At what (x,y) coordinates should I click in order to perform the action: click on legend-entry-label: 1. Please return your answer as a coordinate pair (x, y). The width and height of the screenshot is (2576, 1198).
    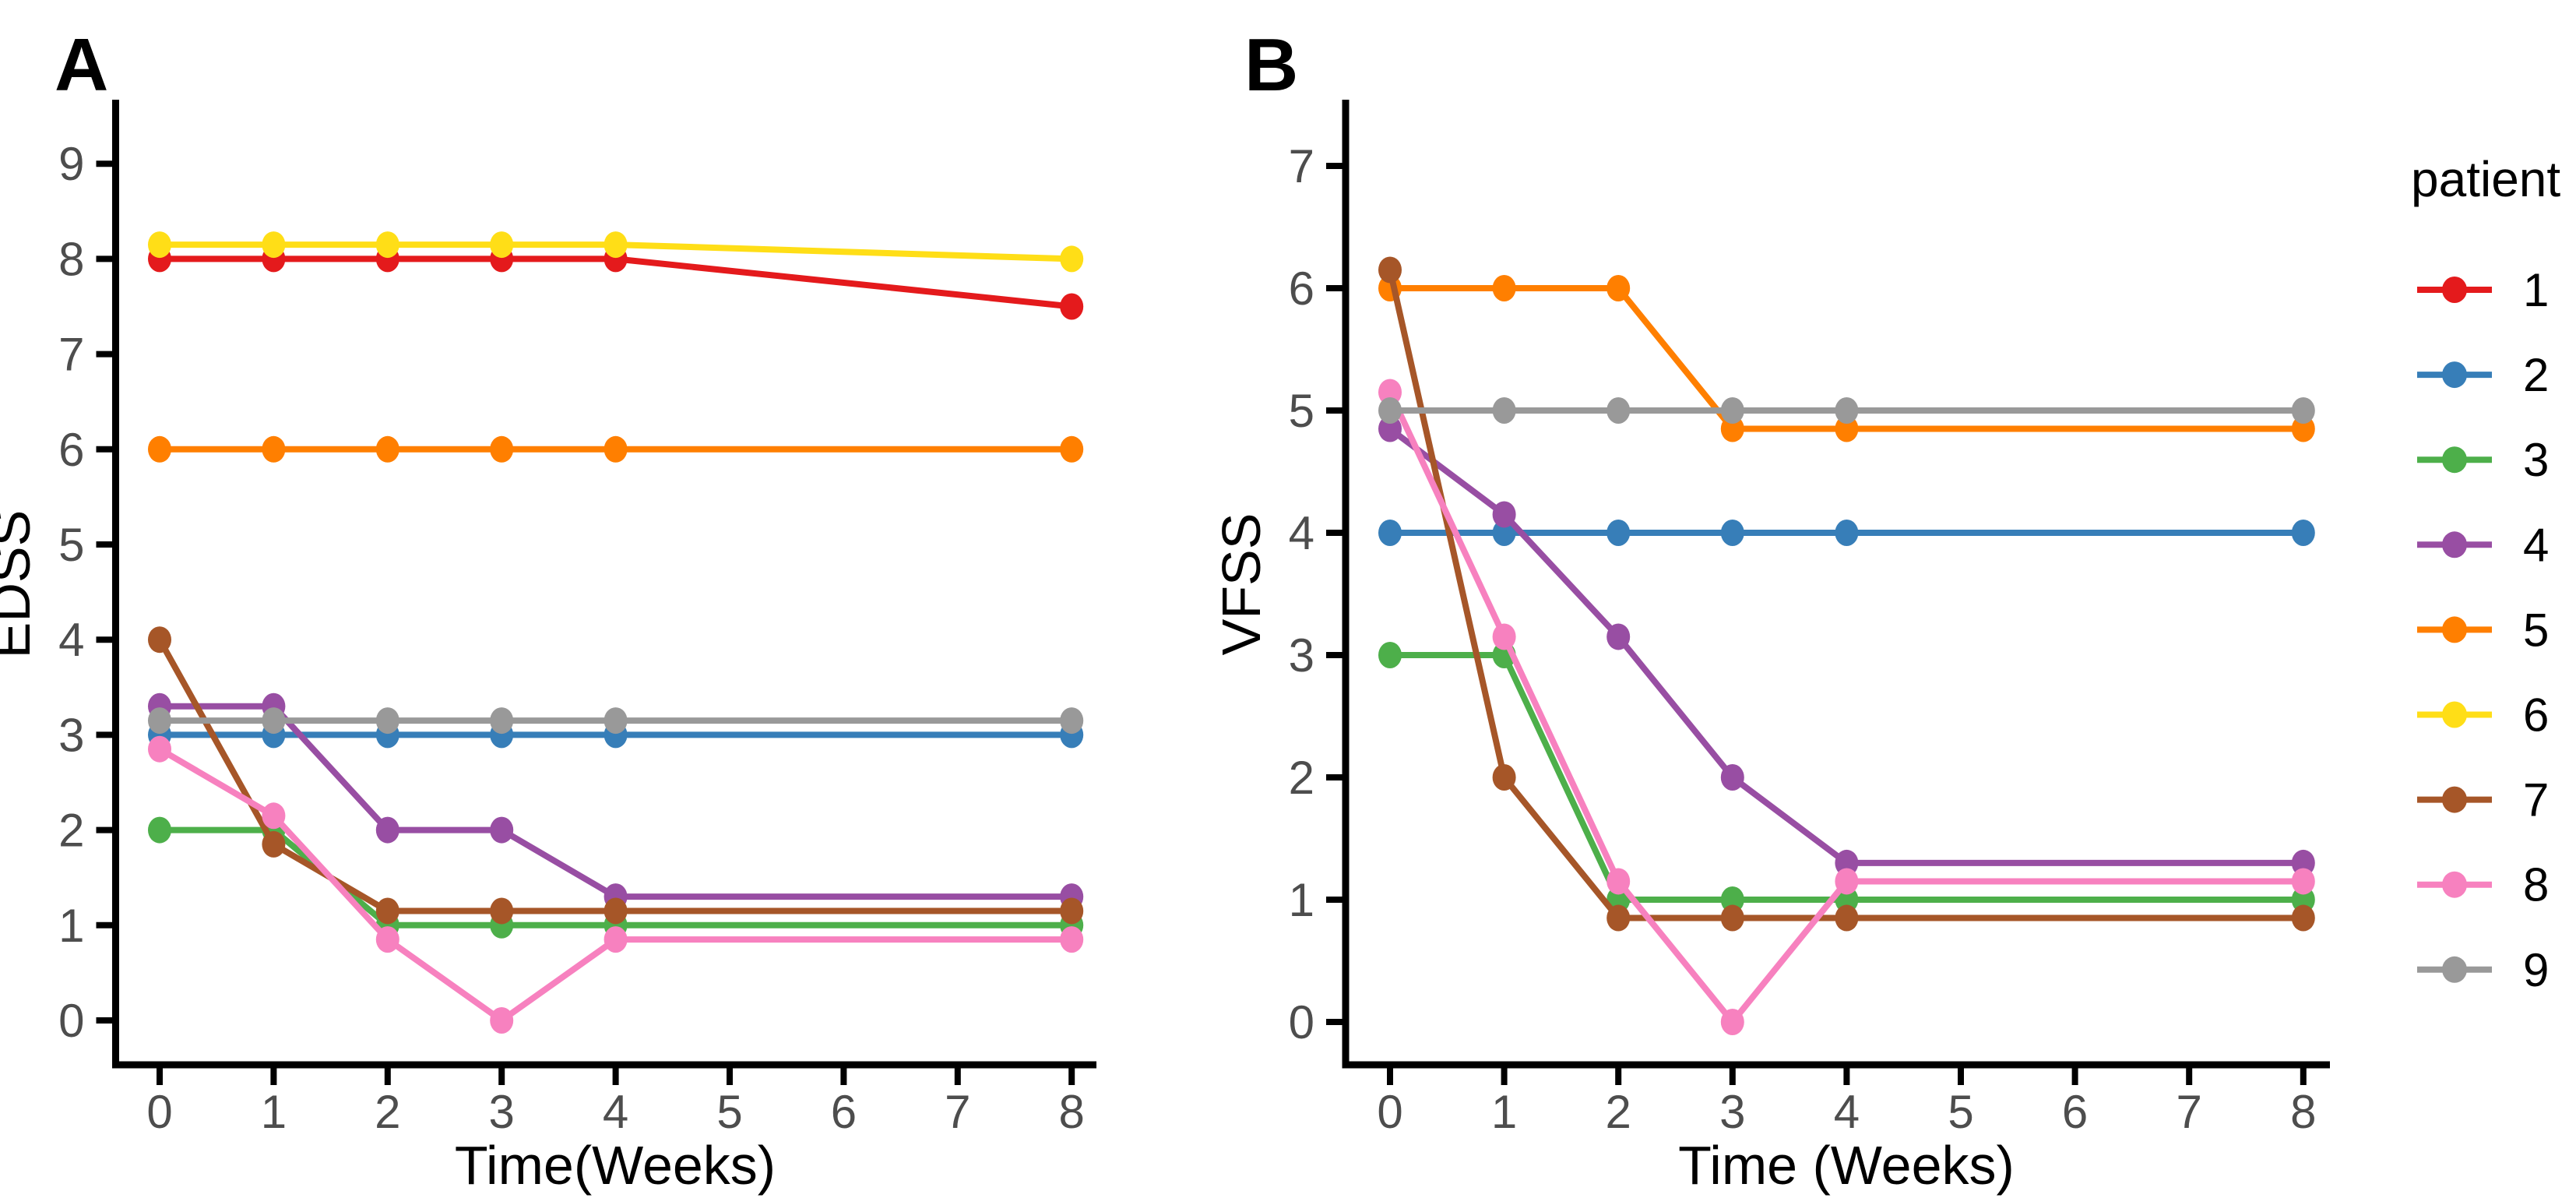
    Looking at the image, I should click on (2536, 290).